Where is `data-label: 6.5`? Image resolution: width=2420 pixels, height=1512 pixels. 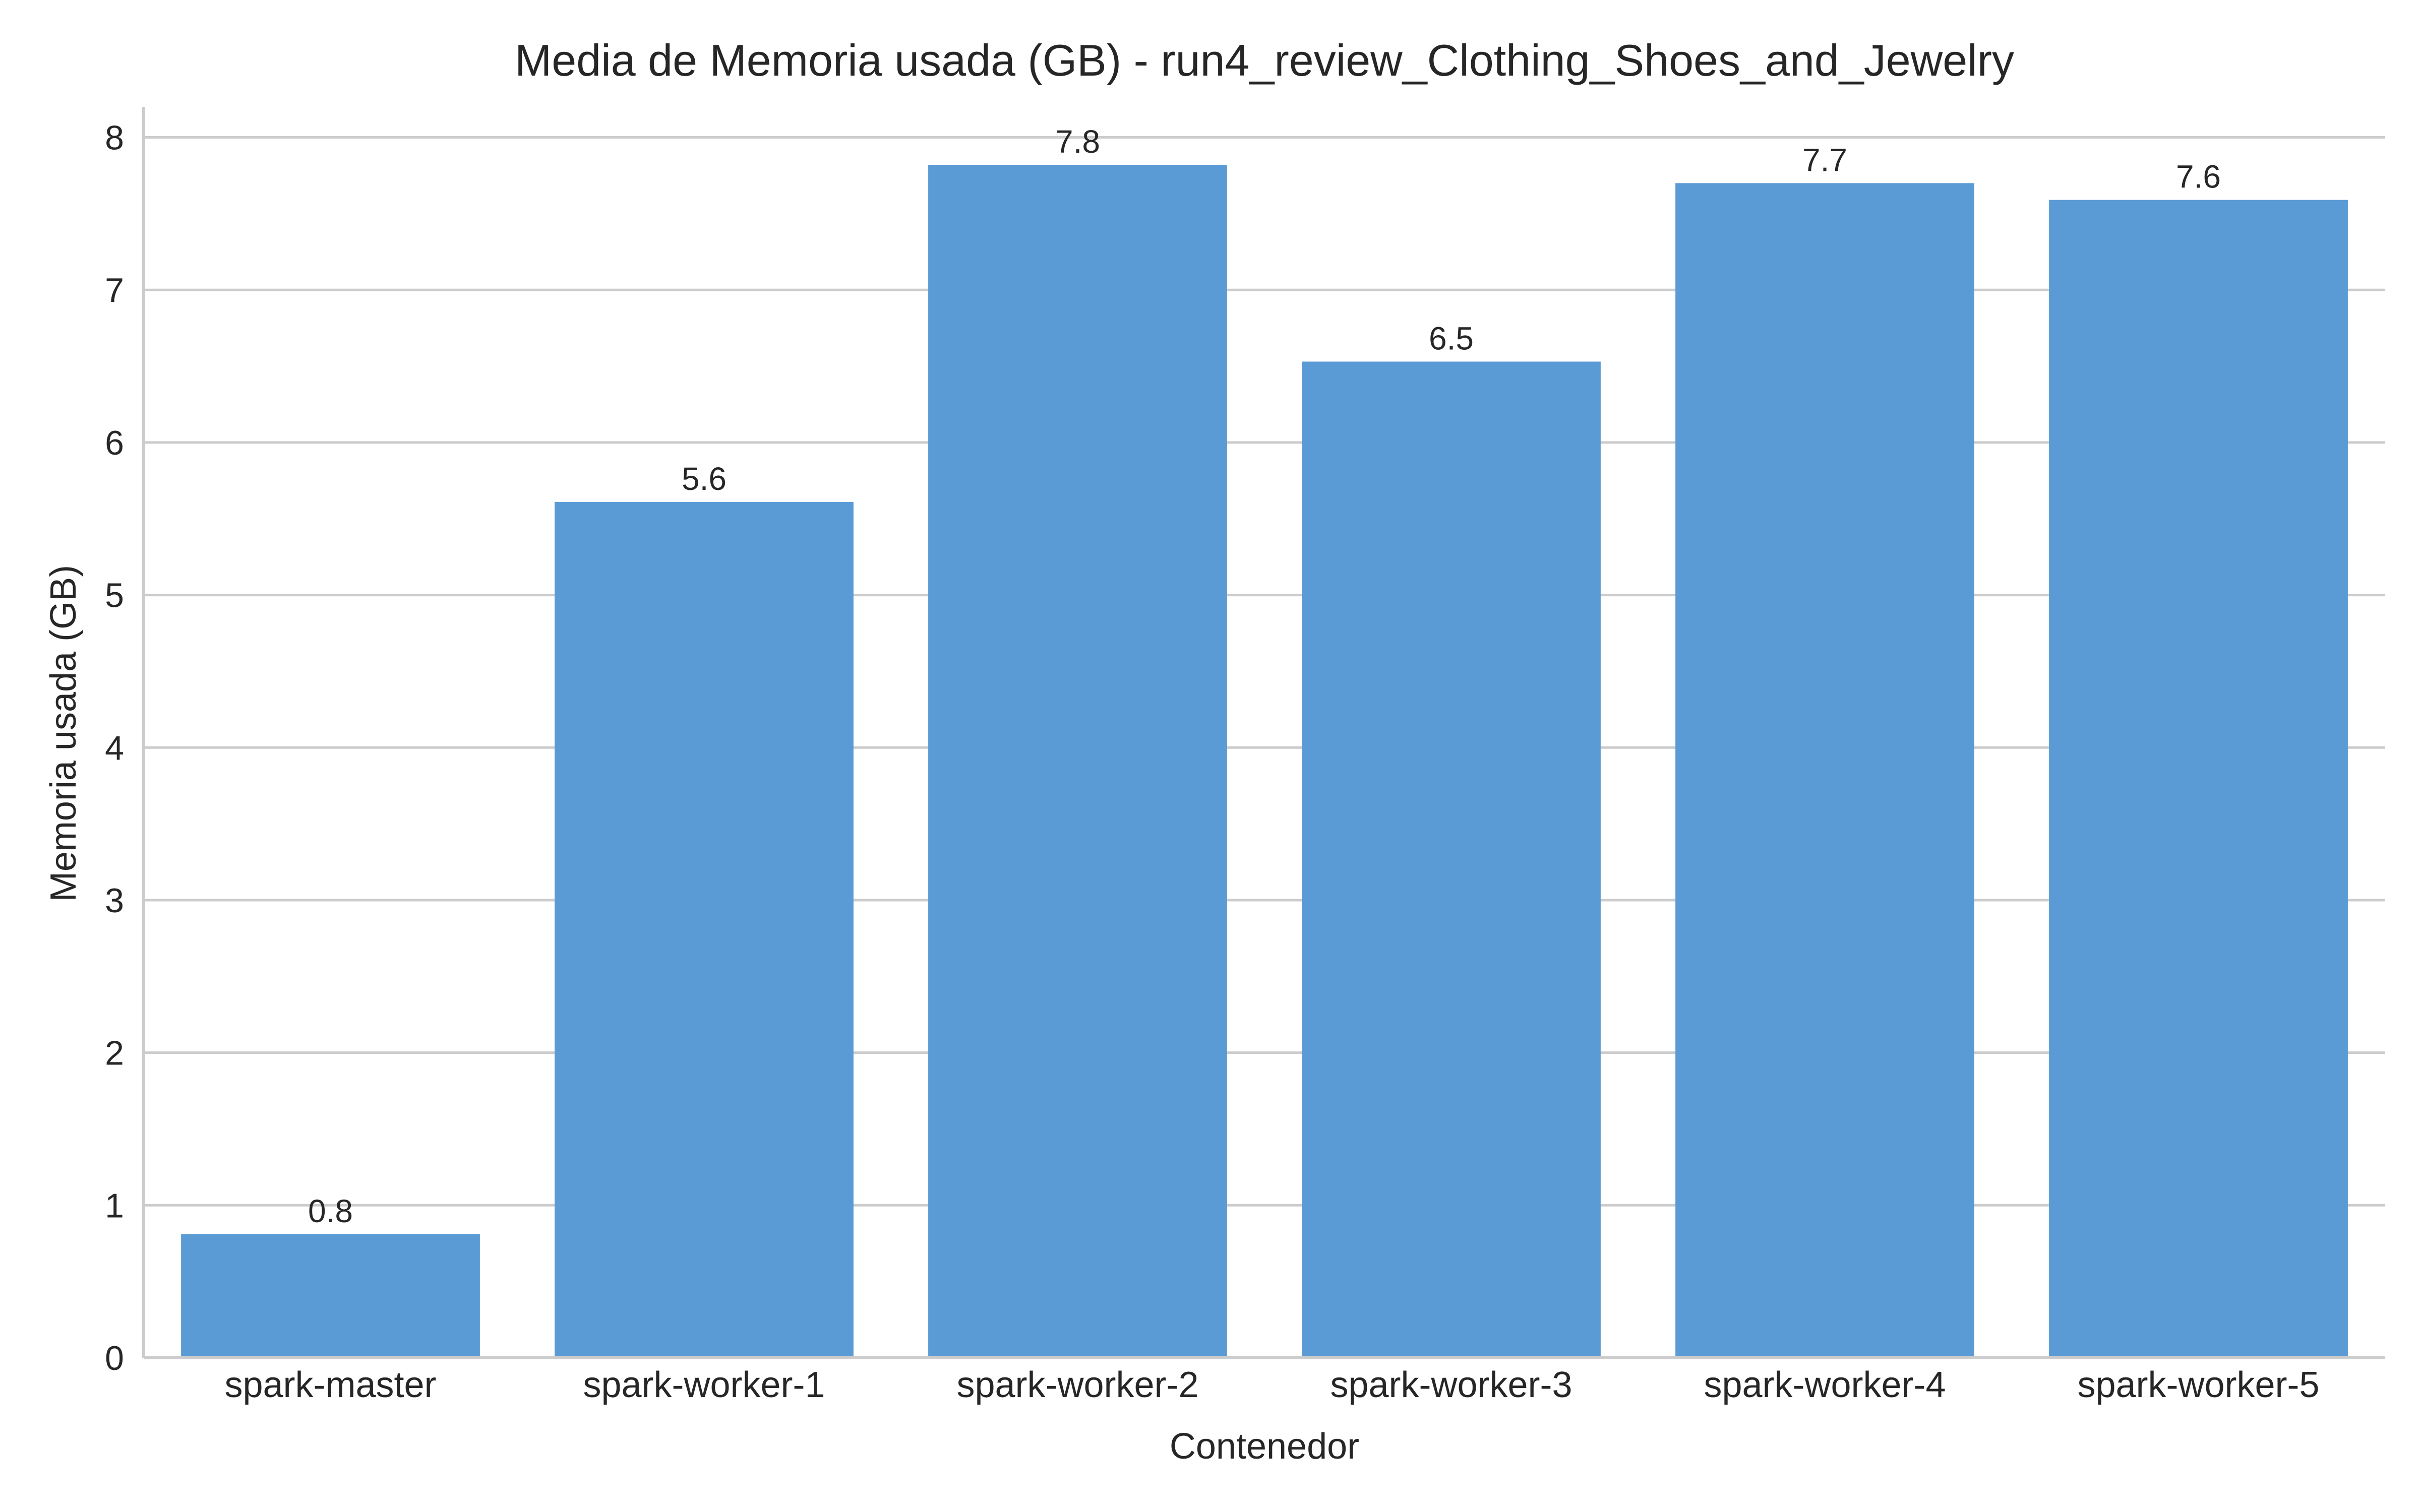
data-label: 6.5 is located at coordinates (1451, 338).